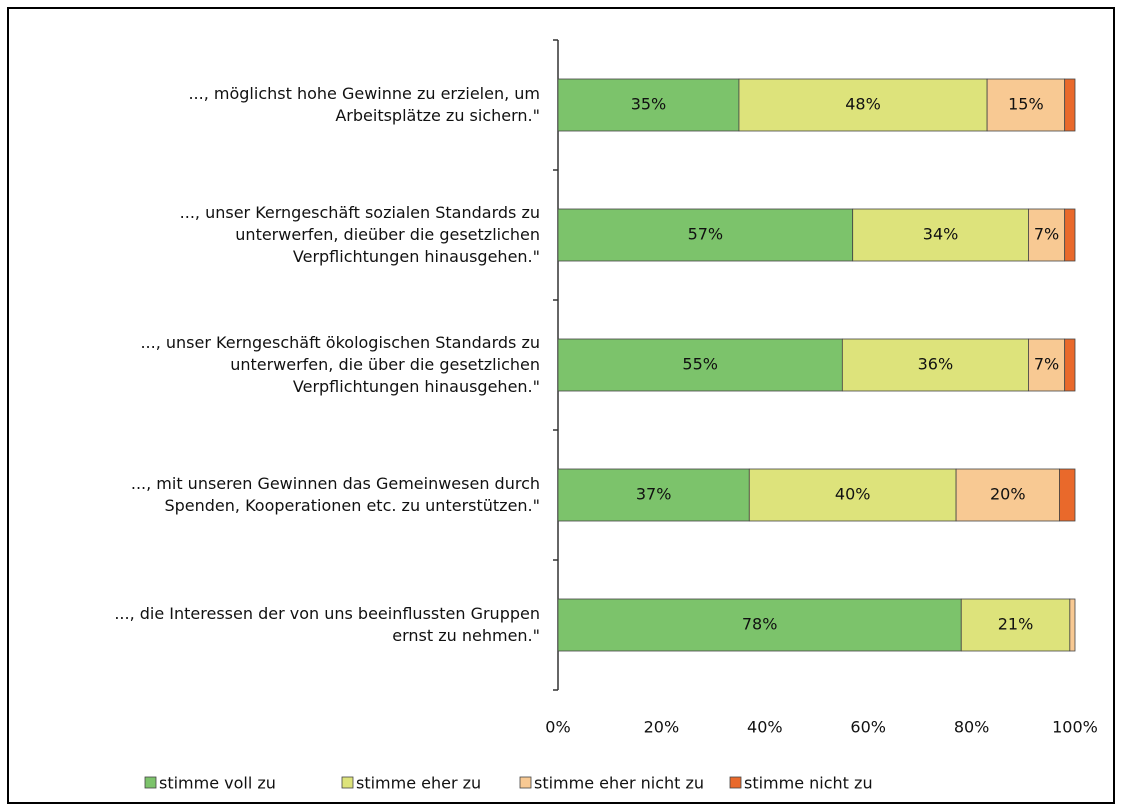  Describe the element at coordinates (1075, 727) in the screenshot. I see `x-tick-label: 100%` at that location.